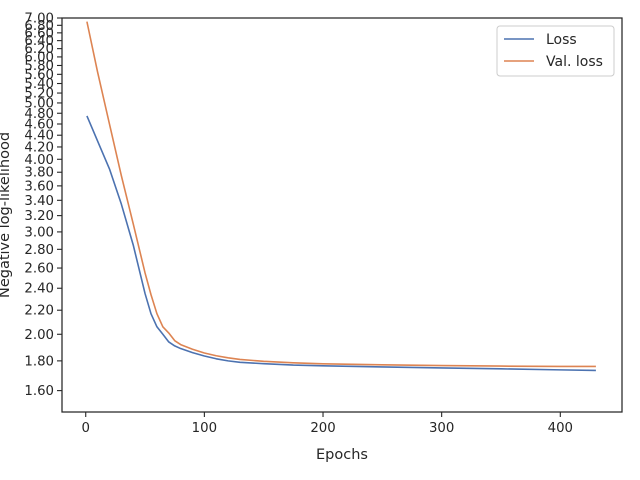  Describe the element at coordinates (39, 391) in the screenshot. I see `y-tick-label: 1.60` at that location.